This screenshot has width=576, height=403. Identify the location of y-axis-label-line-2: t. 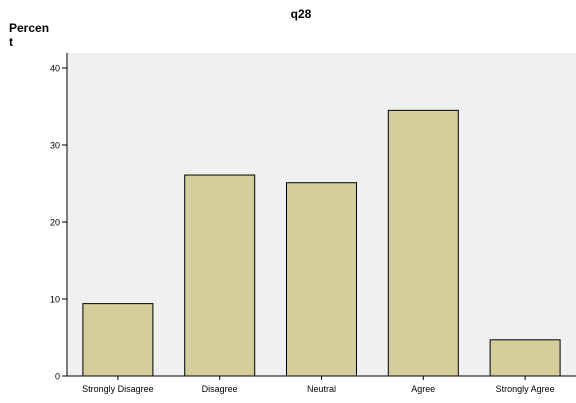
(11, 42).